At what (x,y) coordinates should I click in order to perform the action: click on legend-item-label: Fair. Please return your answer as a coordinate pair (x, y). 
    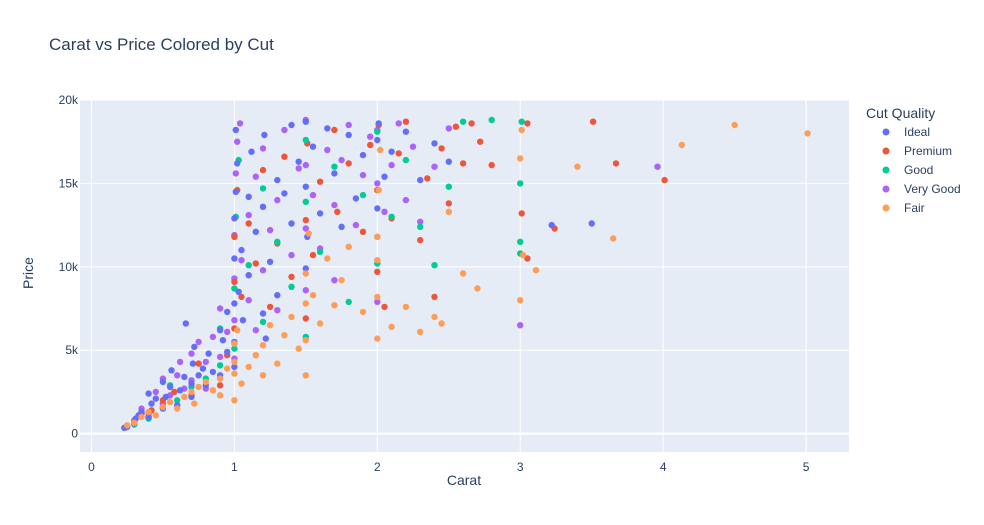
    Looking at the image, I should click on (914, 208).